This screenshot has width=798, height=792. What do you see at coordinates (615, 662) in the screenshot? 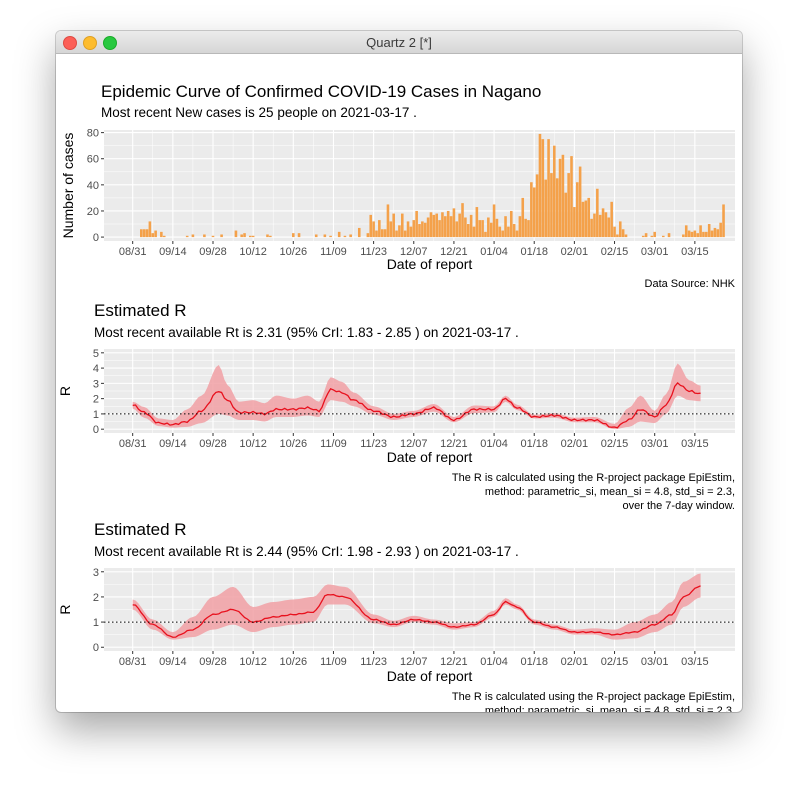
I see `x-tick-label: 02/15` at bounding box center [615, 662].